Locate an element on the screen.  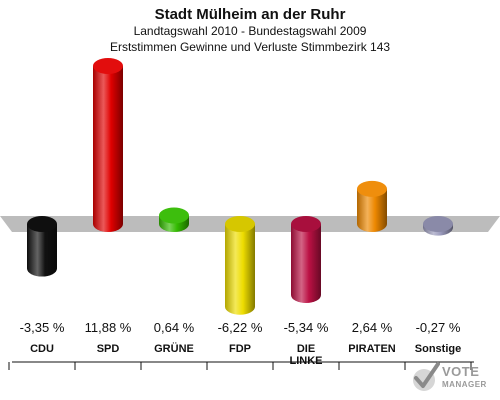
category-label-gr-ne: GRÜNE is located at coordinates (174, 348).